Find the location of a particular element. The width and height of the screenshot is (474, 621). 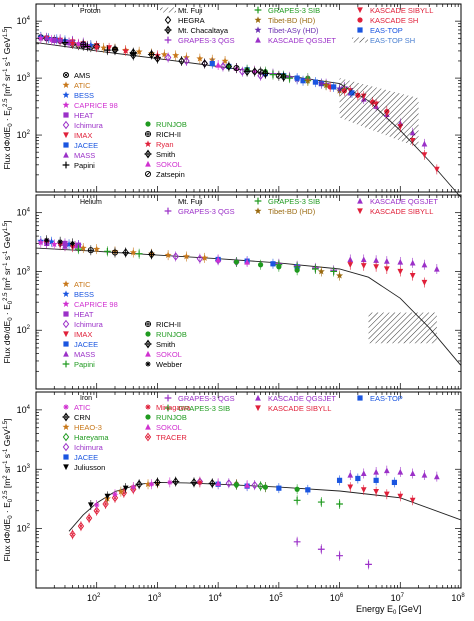

series-eas-top is located at coordinates (367, 480).